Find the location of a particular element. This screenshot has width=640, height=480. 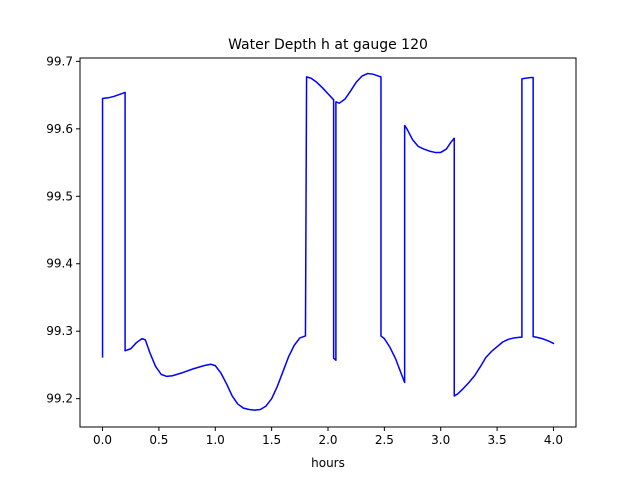

y-tick-label: 99.5 is located at coordinates (59, 196).